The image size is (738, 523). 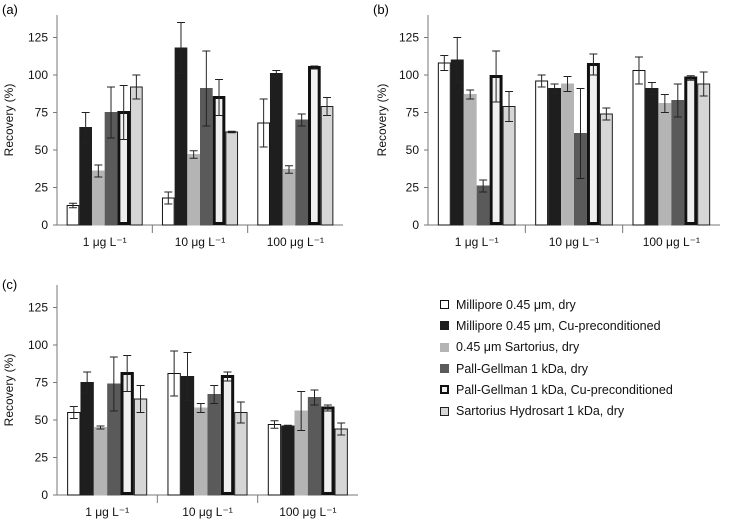 I want to click on legend-item: Pall-Gellman 1 kDa, Cu-preconditioned, so click(x=556, y=389).